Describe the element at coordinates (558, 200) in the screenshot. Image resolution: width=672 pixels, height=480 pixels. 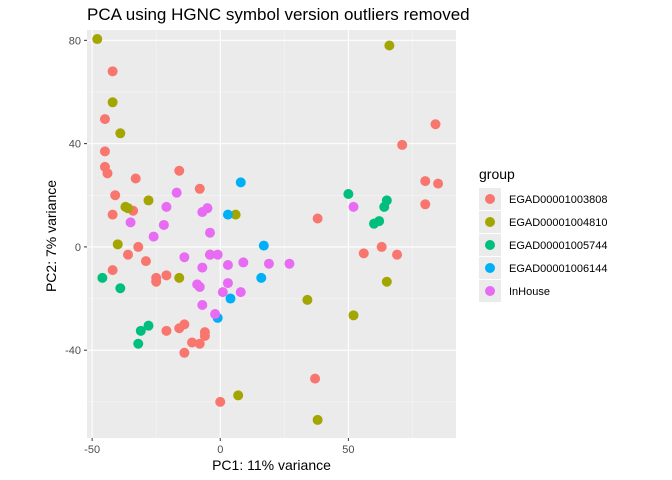
I see `legend-label: EGAD00001003808` at that location.